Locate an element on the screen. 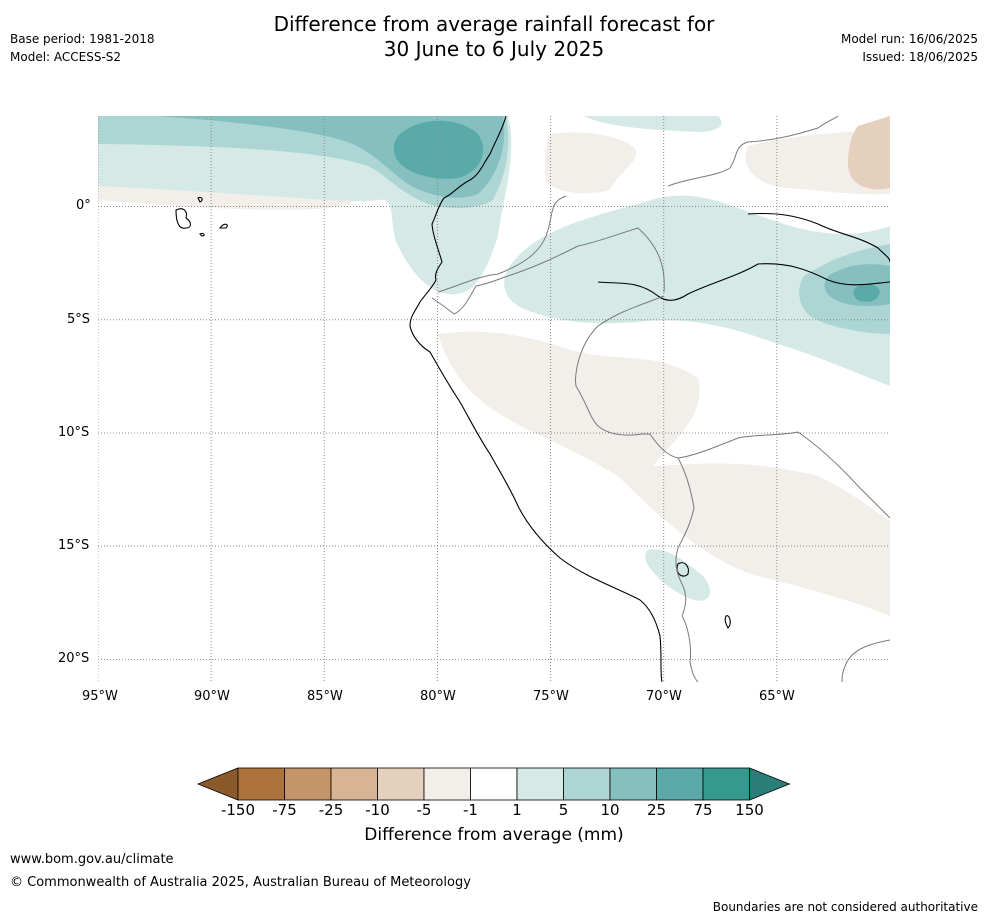 The height and width of the screenshot is (919, 988). lon-label-65w: 65°W is located at coordinates (777, 696).